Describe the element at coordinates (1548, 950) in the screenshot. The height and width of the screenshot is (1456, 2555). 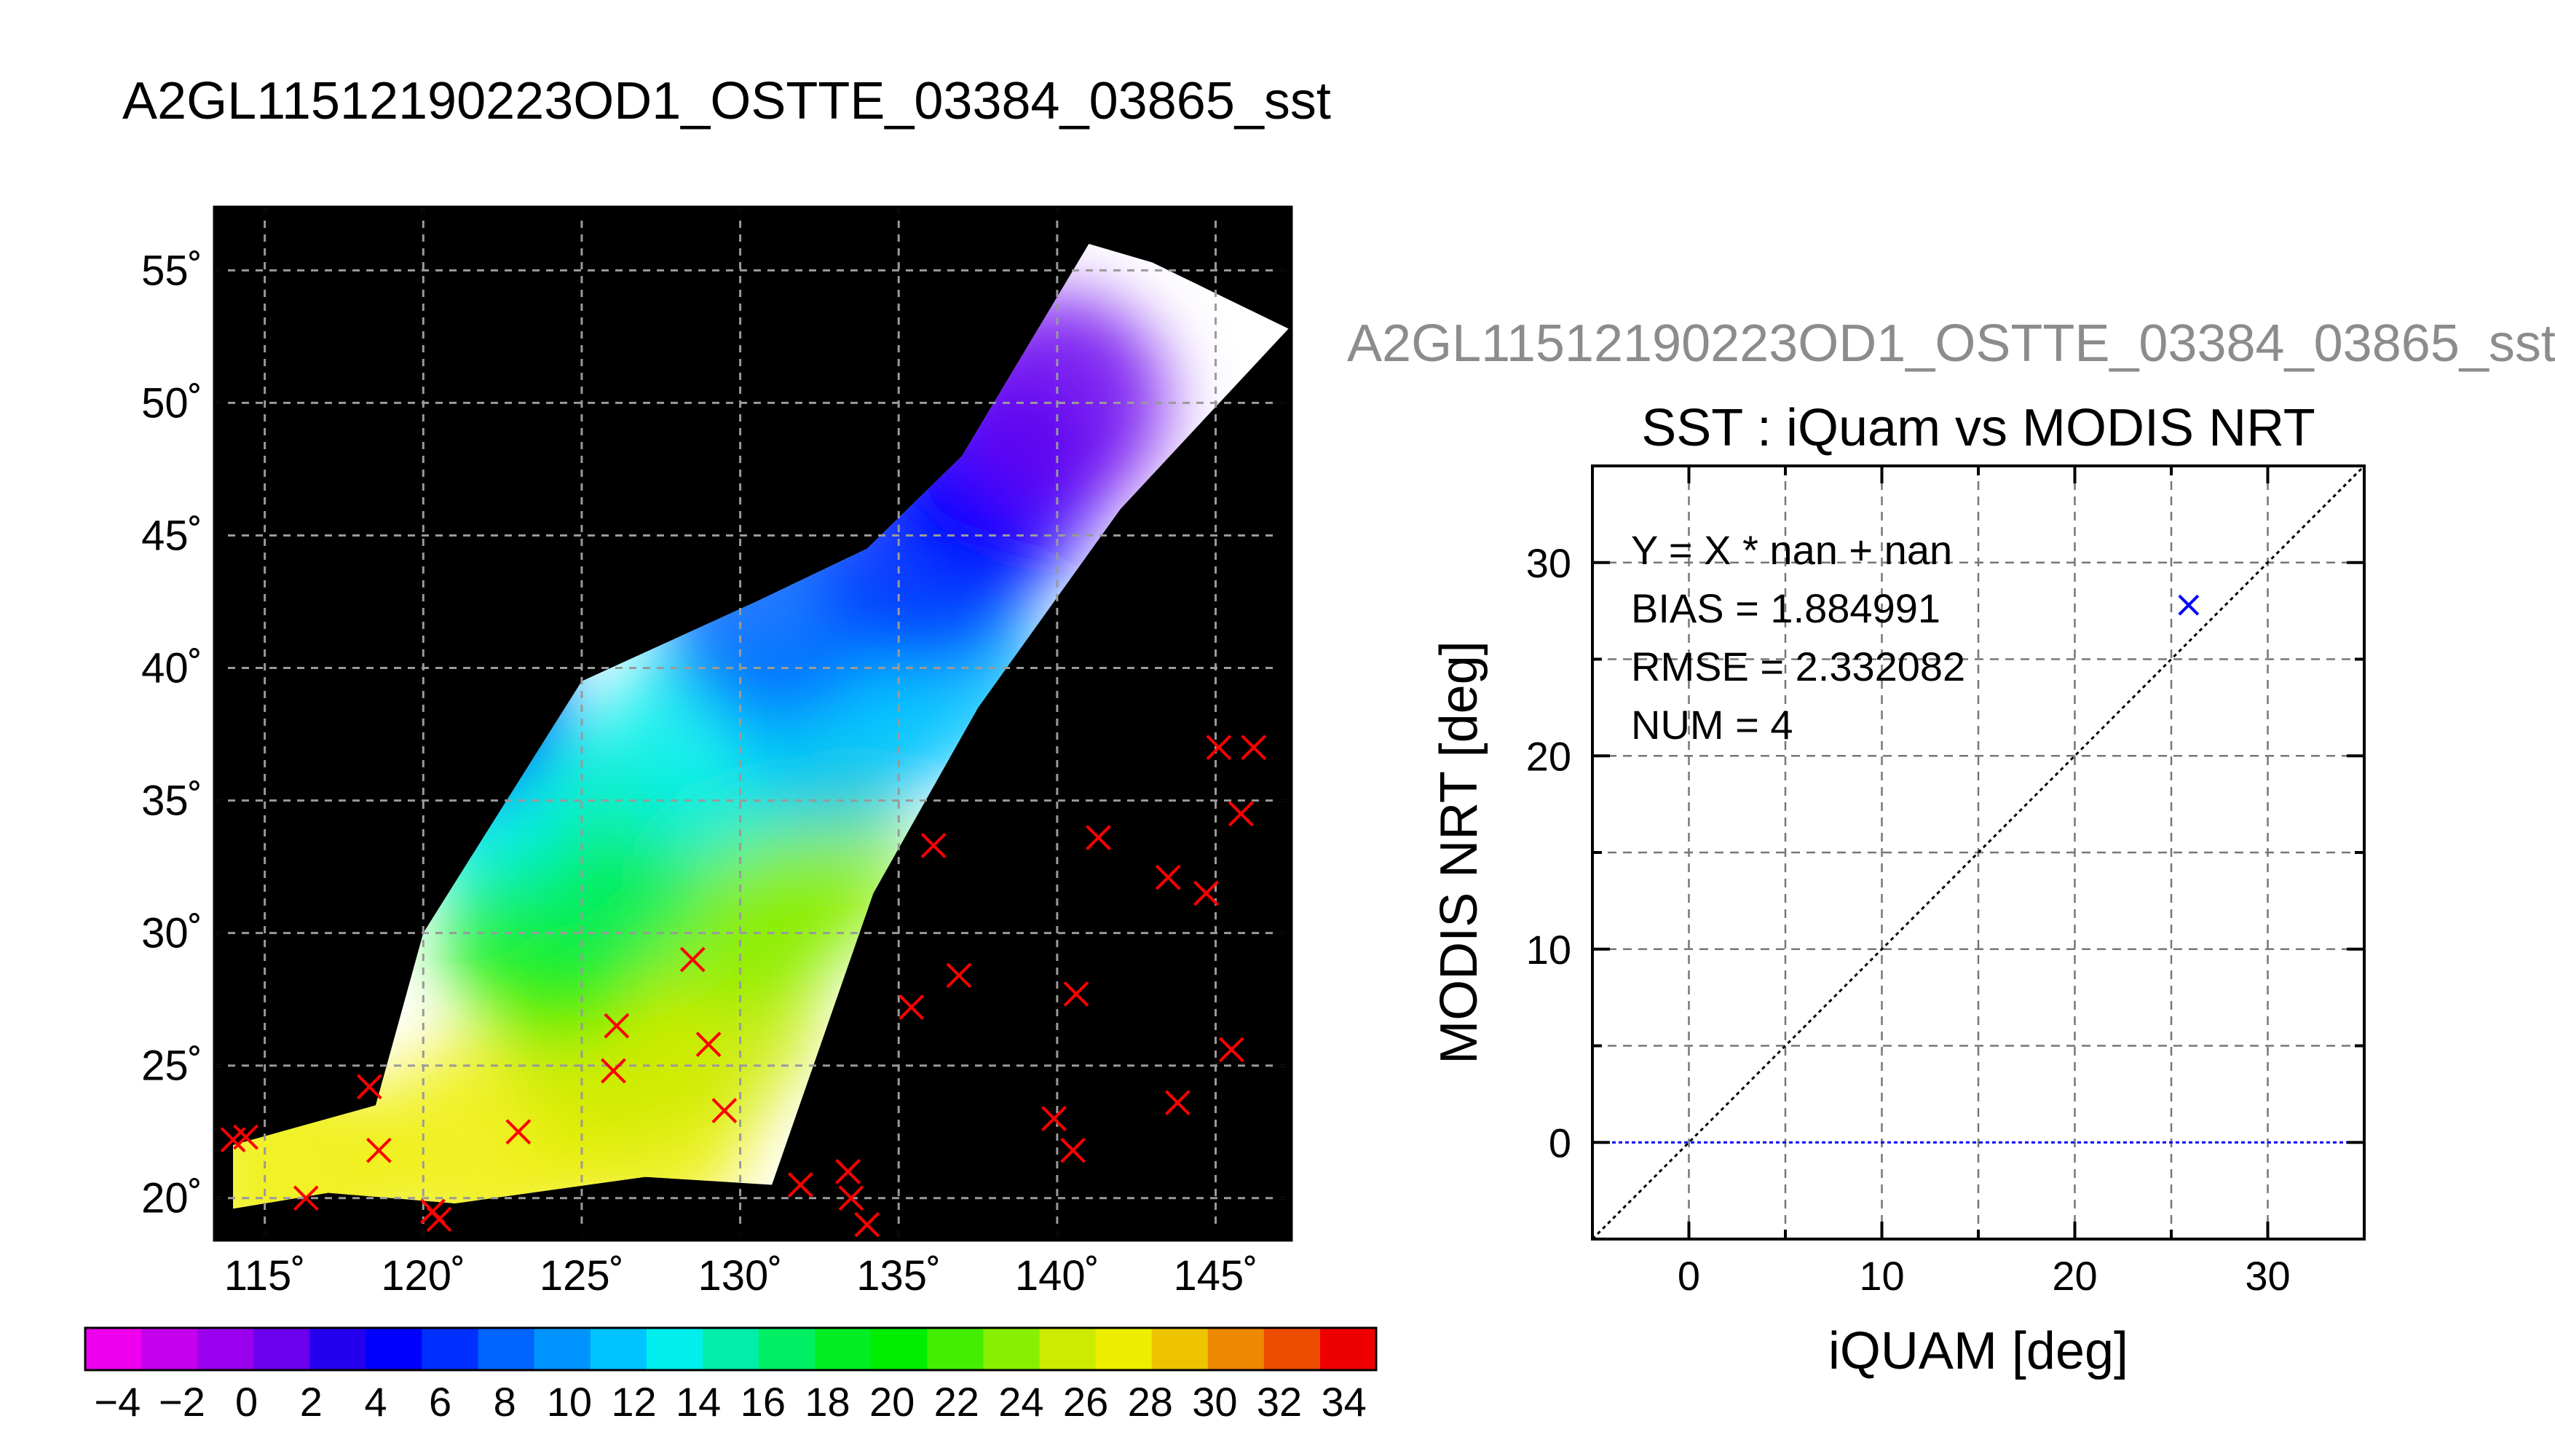
I see `y-tick-label: 10` at that location.